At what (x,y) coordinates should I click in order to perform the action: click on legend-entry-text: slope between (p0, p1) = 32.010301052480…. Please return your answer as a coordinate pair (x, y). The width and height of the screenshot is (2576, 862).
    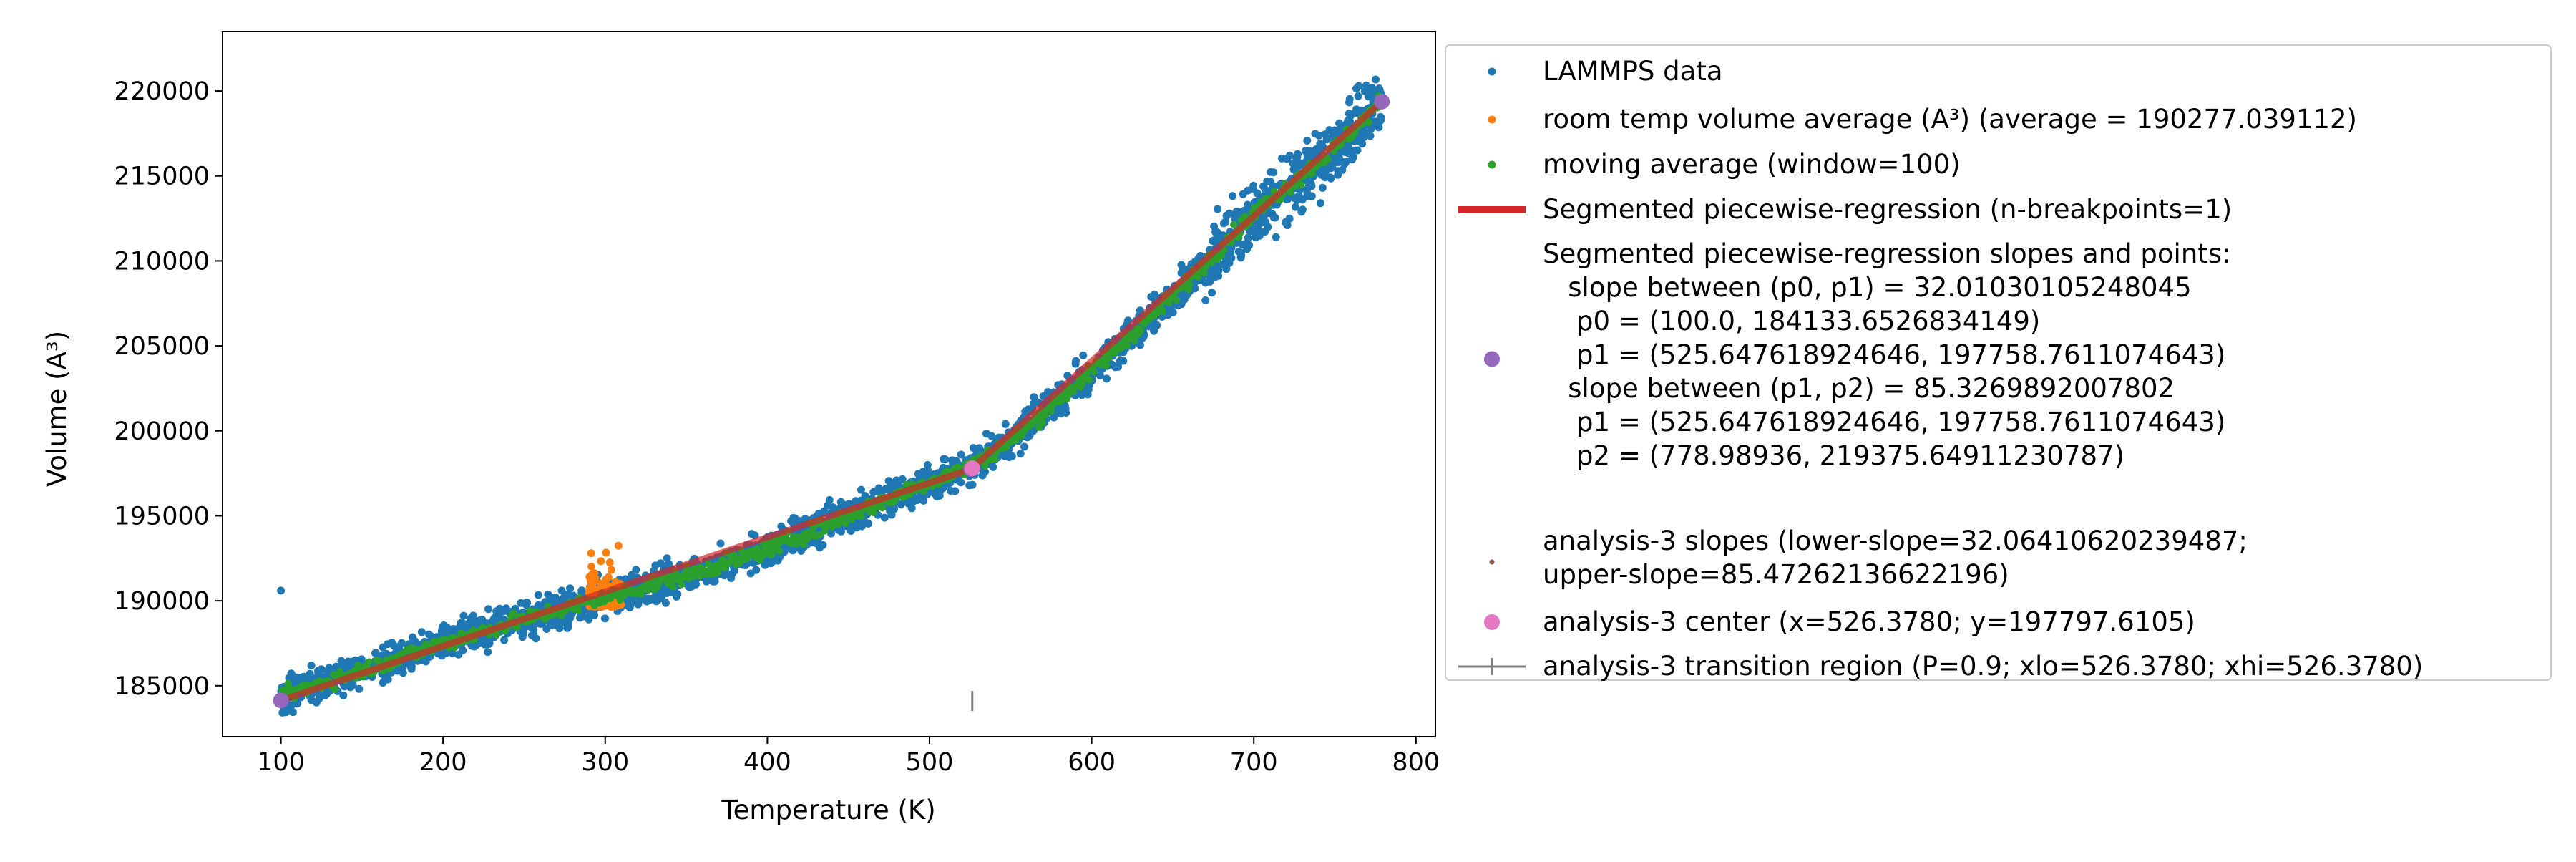
    Looking at the image, I should click on (1867, 287).